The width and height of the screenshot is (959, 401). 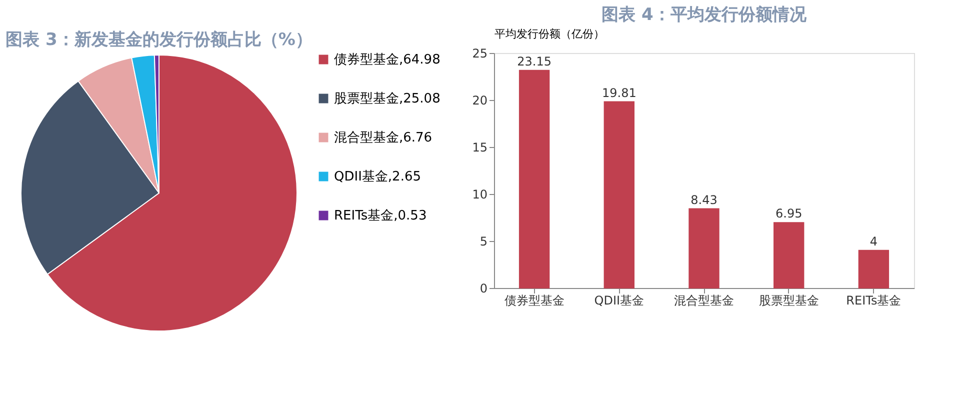 What do you see at coordinates (619, 93) in the screenshot?
I see `data-label: 19.81` at bounding box center [619, 93].